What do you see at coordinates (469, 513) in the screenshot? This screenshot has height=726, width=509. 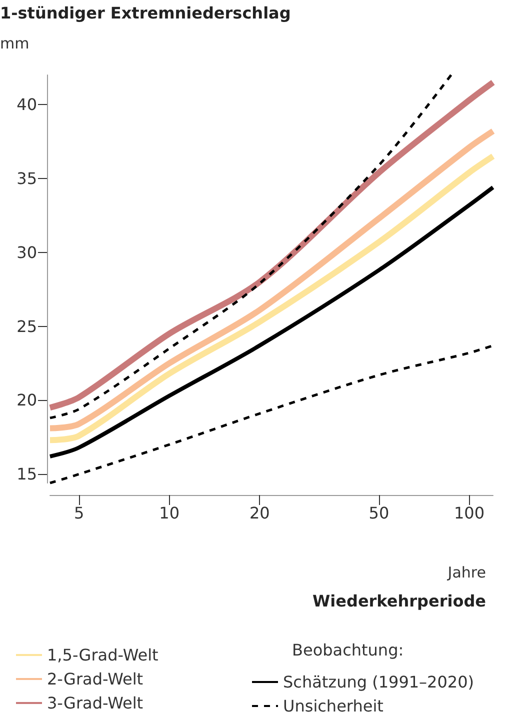 I see `x-tick-label: 100` at bounding box center [469, 513].